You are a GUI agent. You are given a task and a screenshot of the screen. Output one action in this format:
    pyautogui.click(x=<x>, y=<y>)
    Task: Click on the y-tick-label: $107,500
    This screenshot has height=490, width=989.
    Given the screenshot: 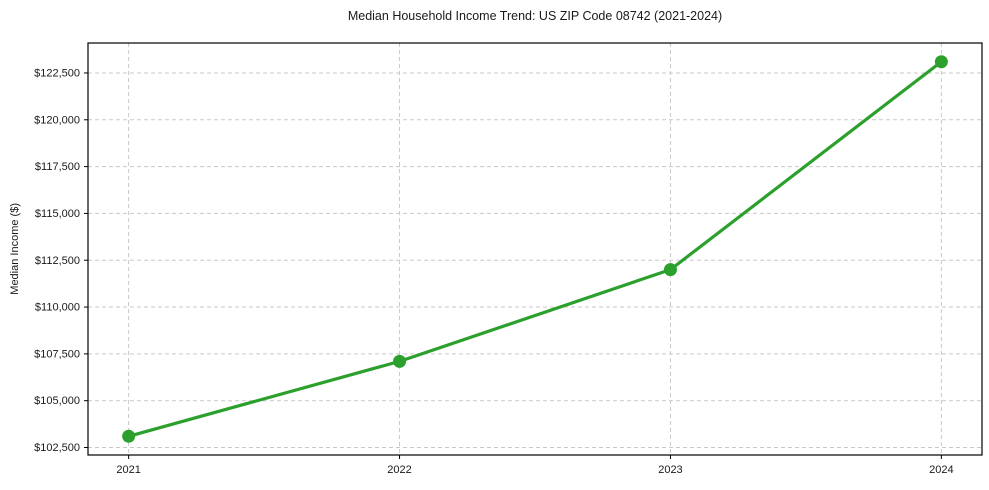 What is the action you would take?
    pyautogui.click(x=57, y=354)
    